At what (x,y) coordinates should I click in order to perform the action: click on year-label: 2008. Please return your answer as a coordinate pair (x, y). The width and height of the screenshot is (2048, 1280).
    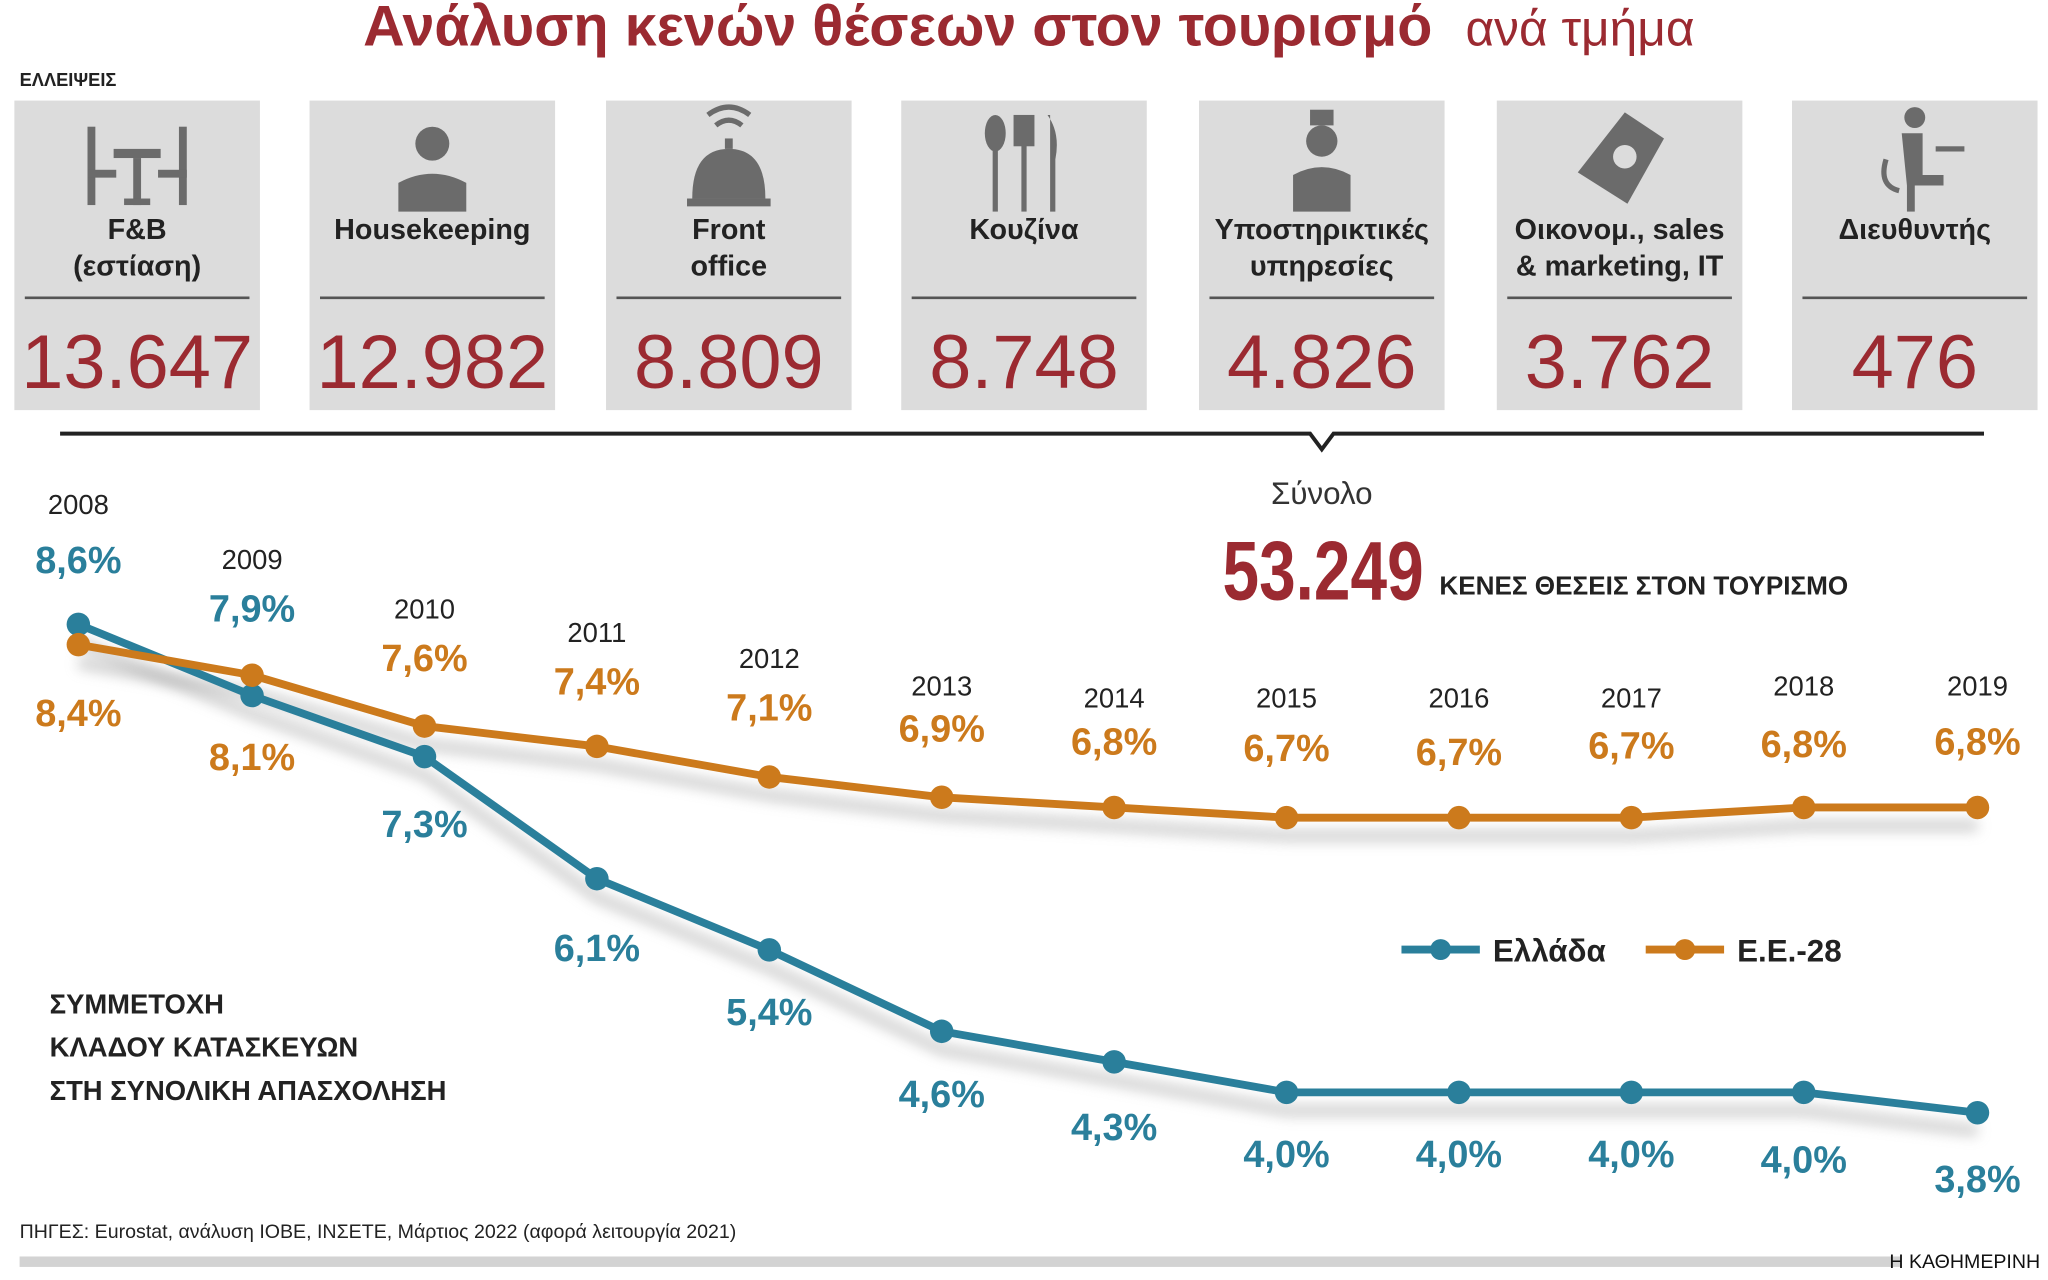
    Looking at the image, I should click on (78, 504).